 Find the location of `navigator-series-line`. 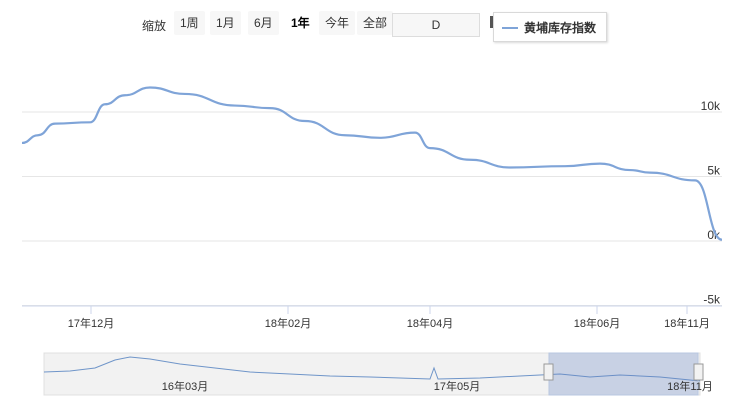

navigator-series-line is located at coordinates (372, 369).